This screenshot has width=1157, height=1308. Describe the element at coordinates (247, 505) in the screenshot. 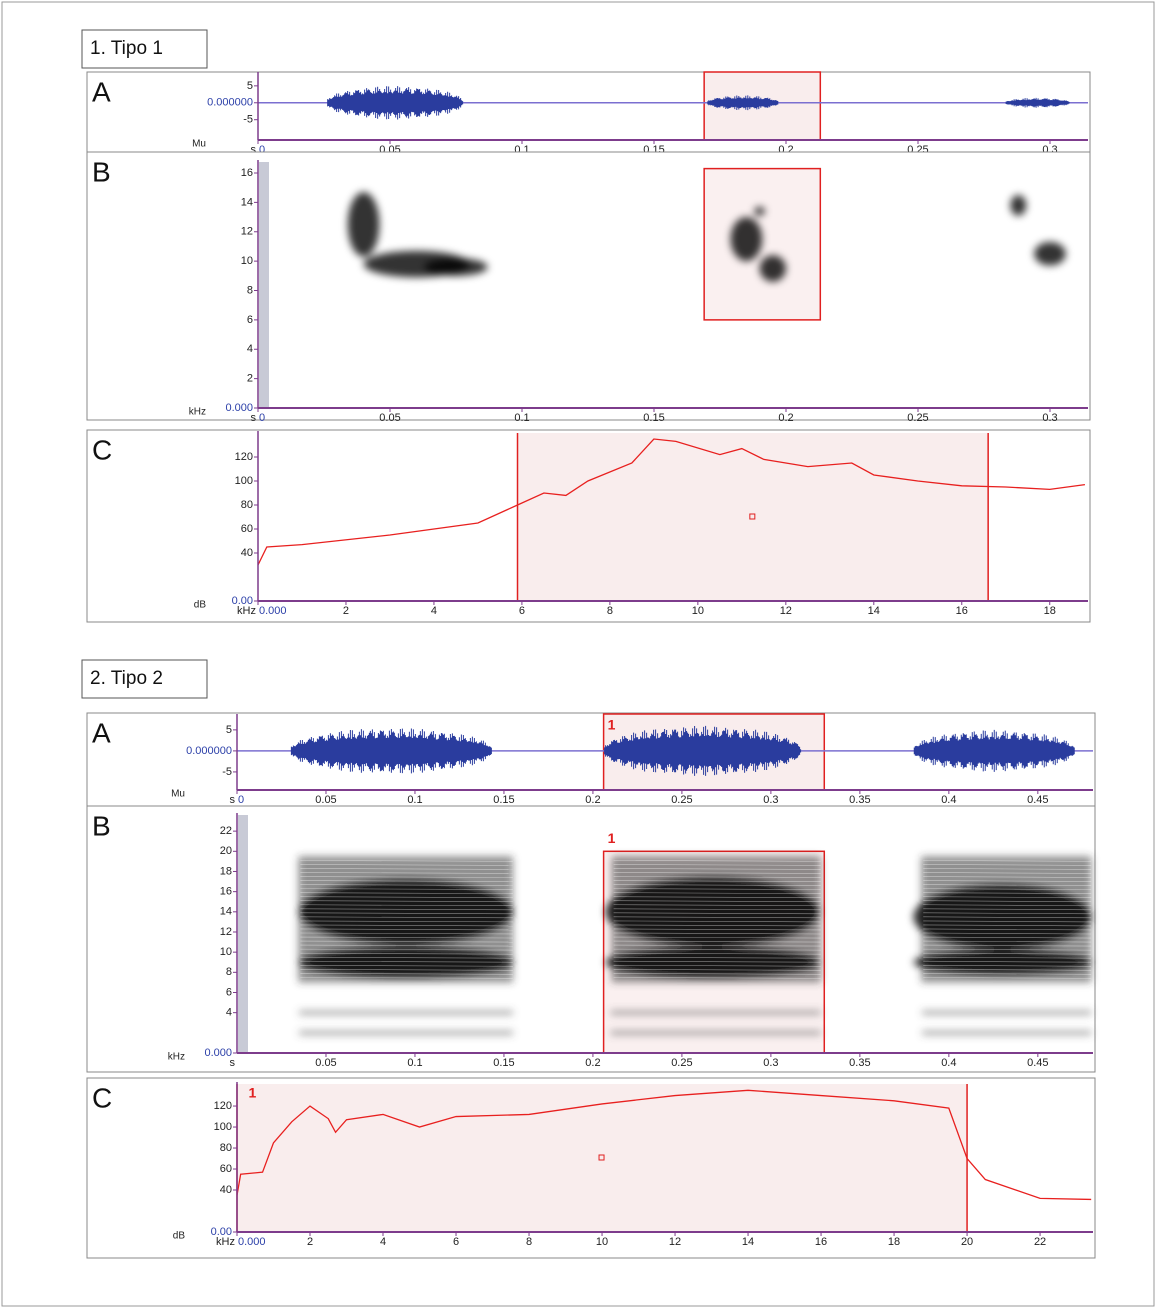

I see `y-tick-label: 80` at that location.